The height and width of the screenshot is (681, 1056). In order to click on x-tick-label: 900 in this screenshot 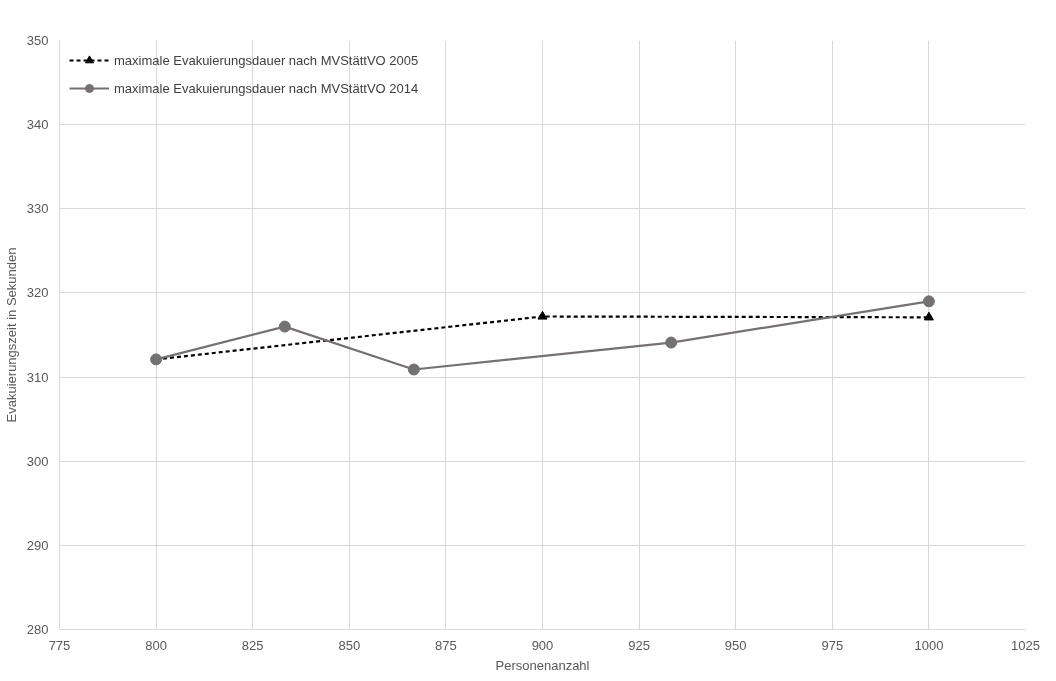, I will do `click(542, 645)`.